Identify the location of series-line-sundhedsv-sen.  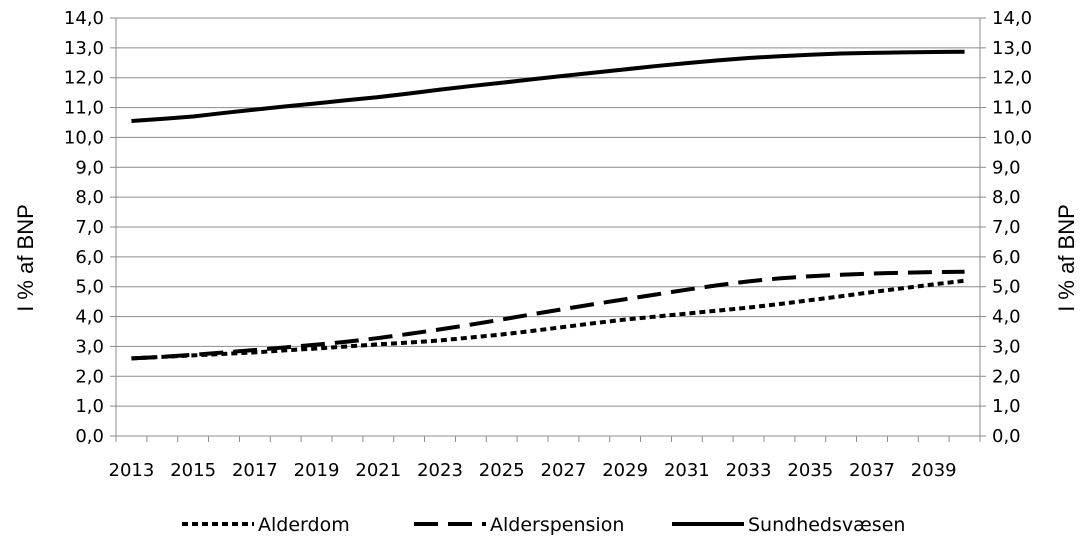
(548, 86).